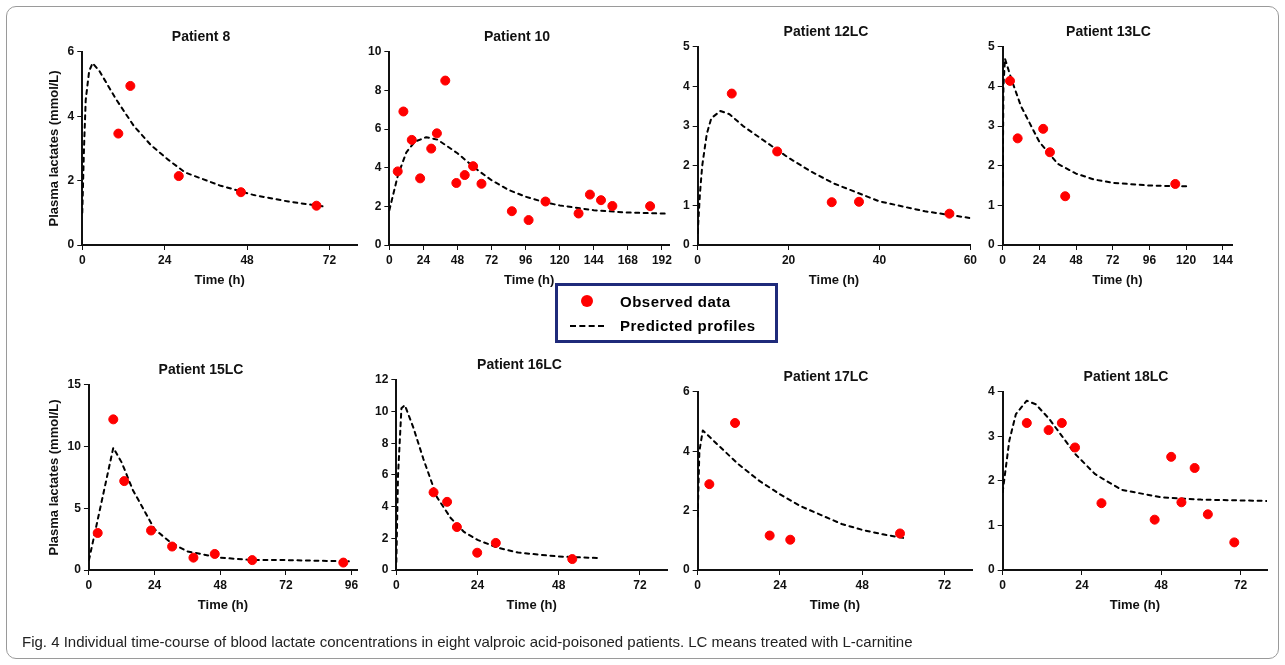 Image resolution: width=1285 pixels, height=665 pixels. I want to click on chart-title: Patient 17LC, so click(826, 376).